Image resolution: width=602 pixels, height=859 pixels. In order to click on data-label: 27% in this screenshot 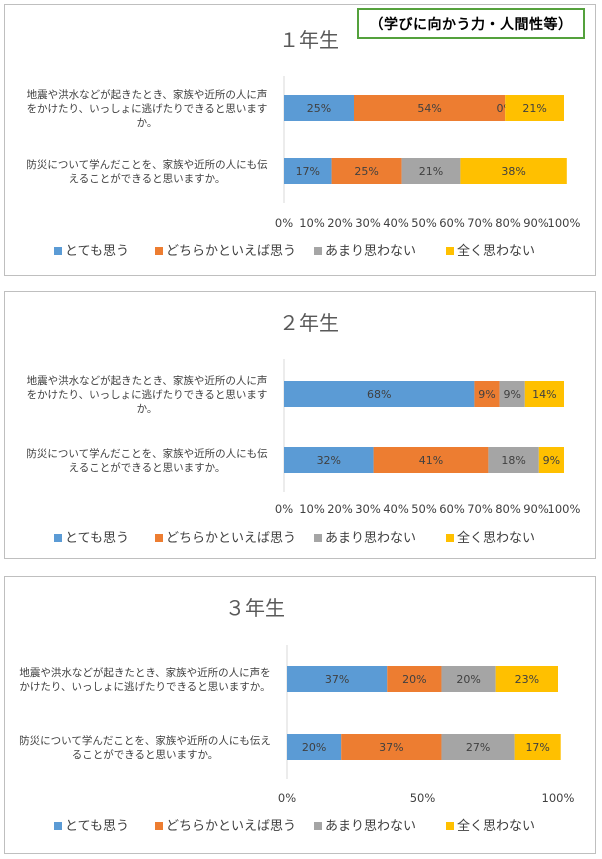, I will do `click(478, 747)`.